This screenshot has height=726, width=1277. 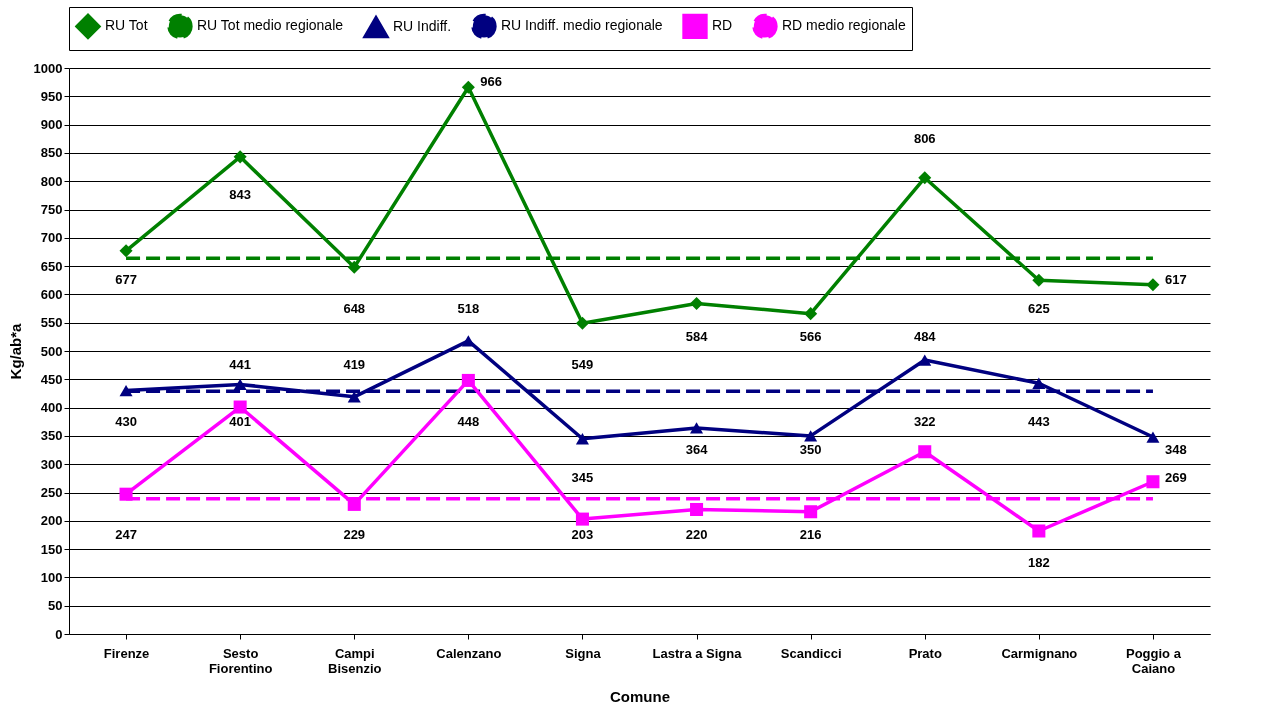 What do you see at coordinates (51, 125) in the screenshot?
I see `y-tick-label: 900` at bounding box center [51, 125].